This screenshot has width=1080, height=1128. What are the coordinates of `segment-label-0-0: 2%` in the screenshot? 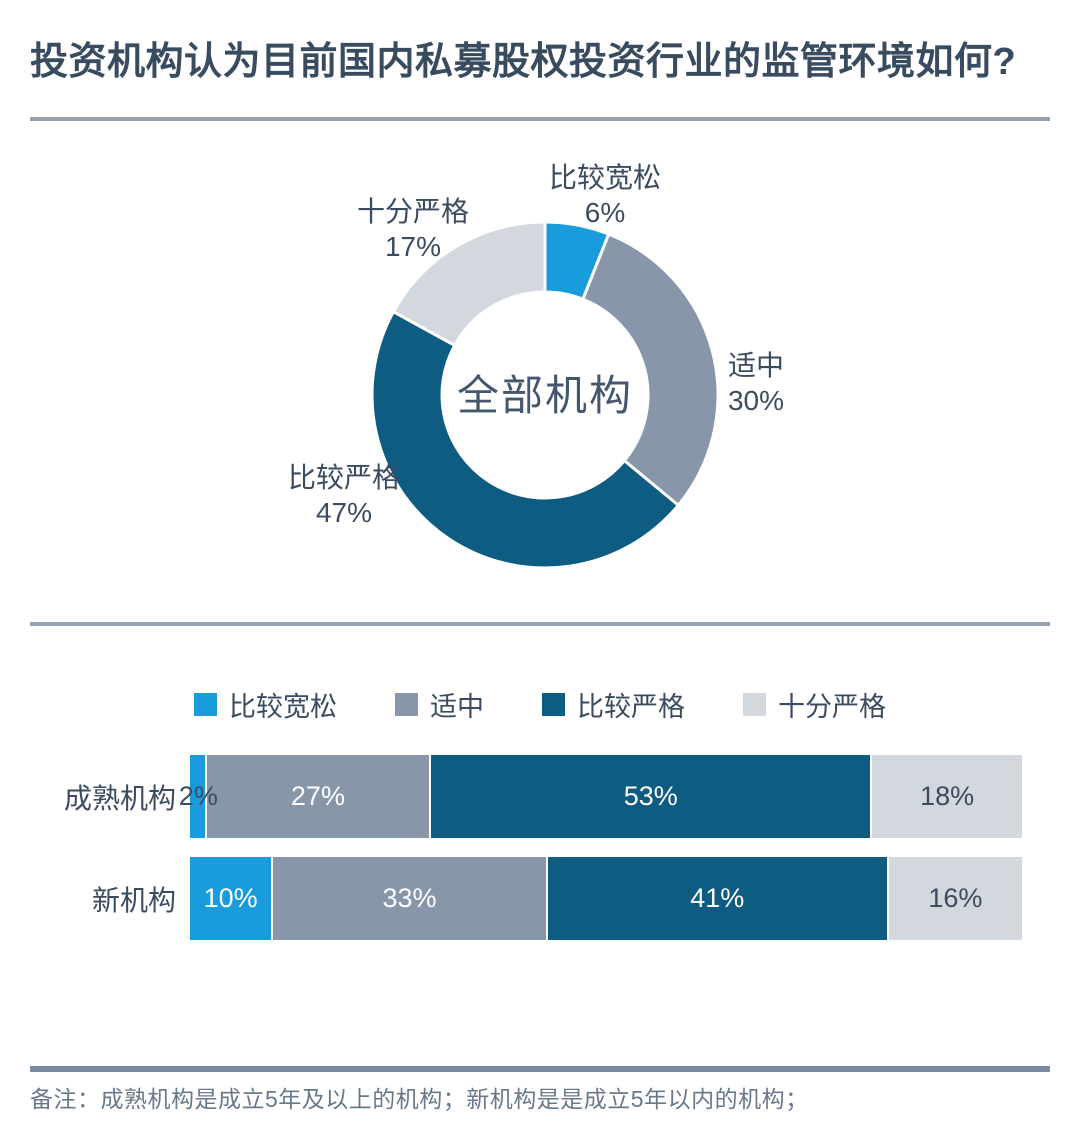 It's located at (198, 796).